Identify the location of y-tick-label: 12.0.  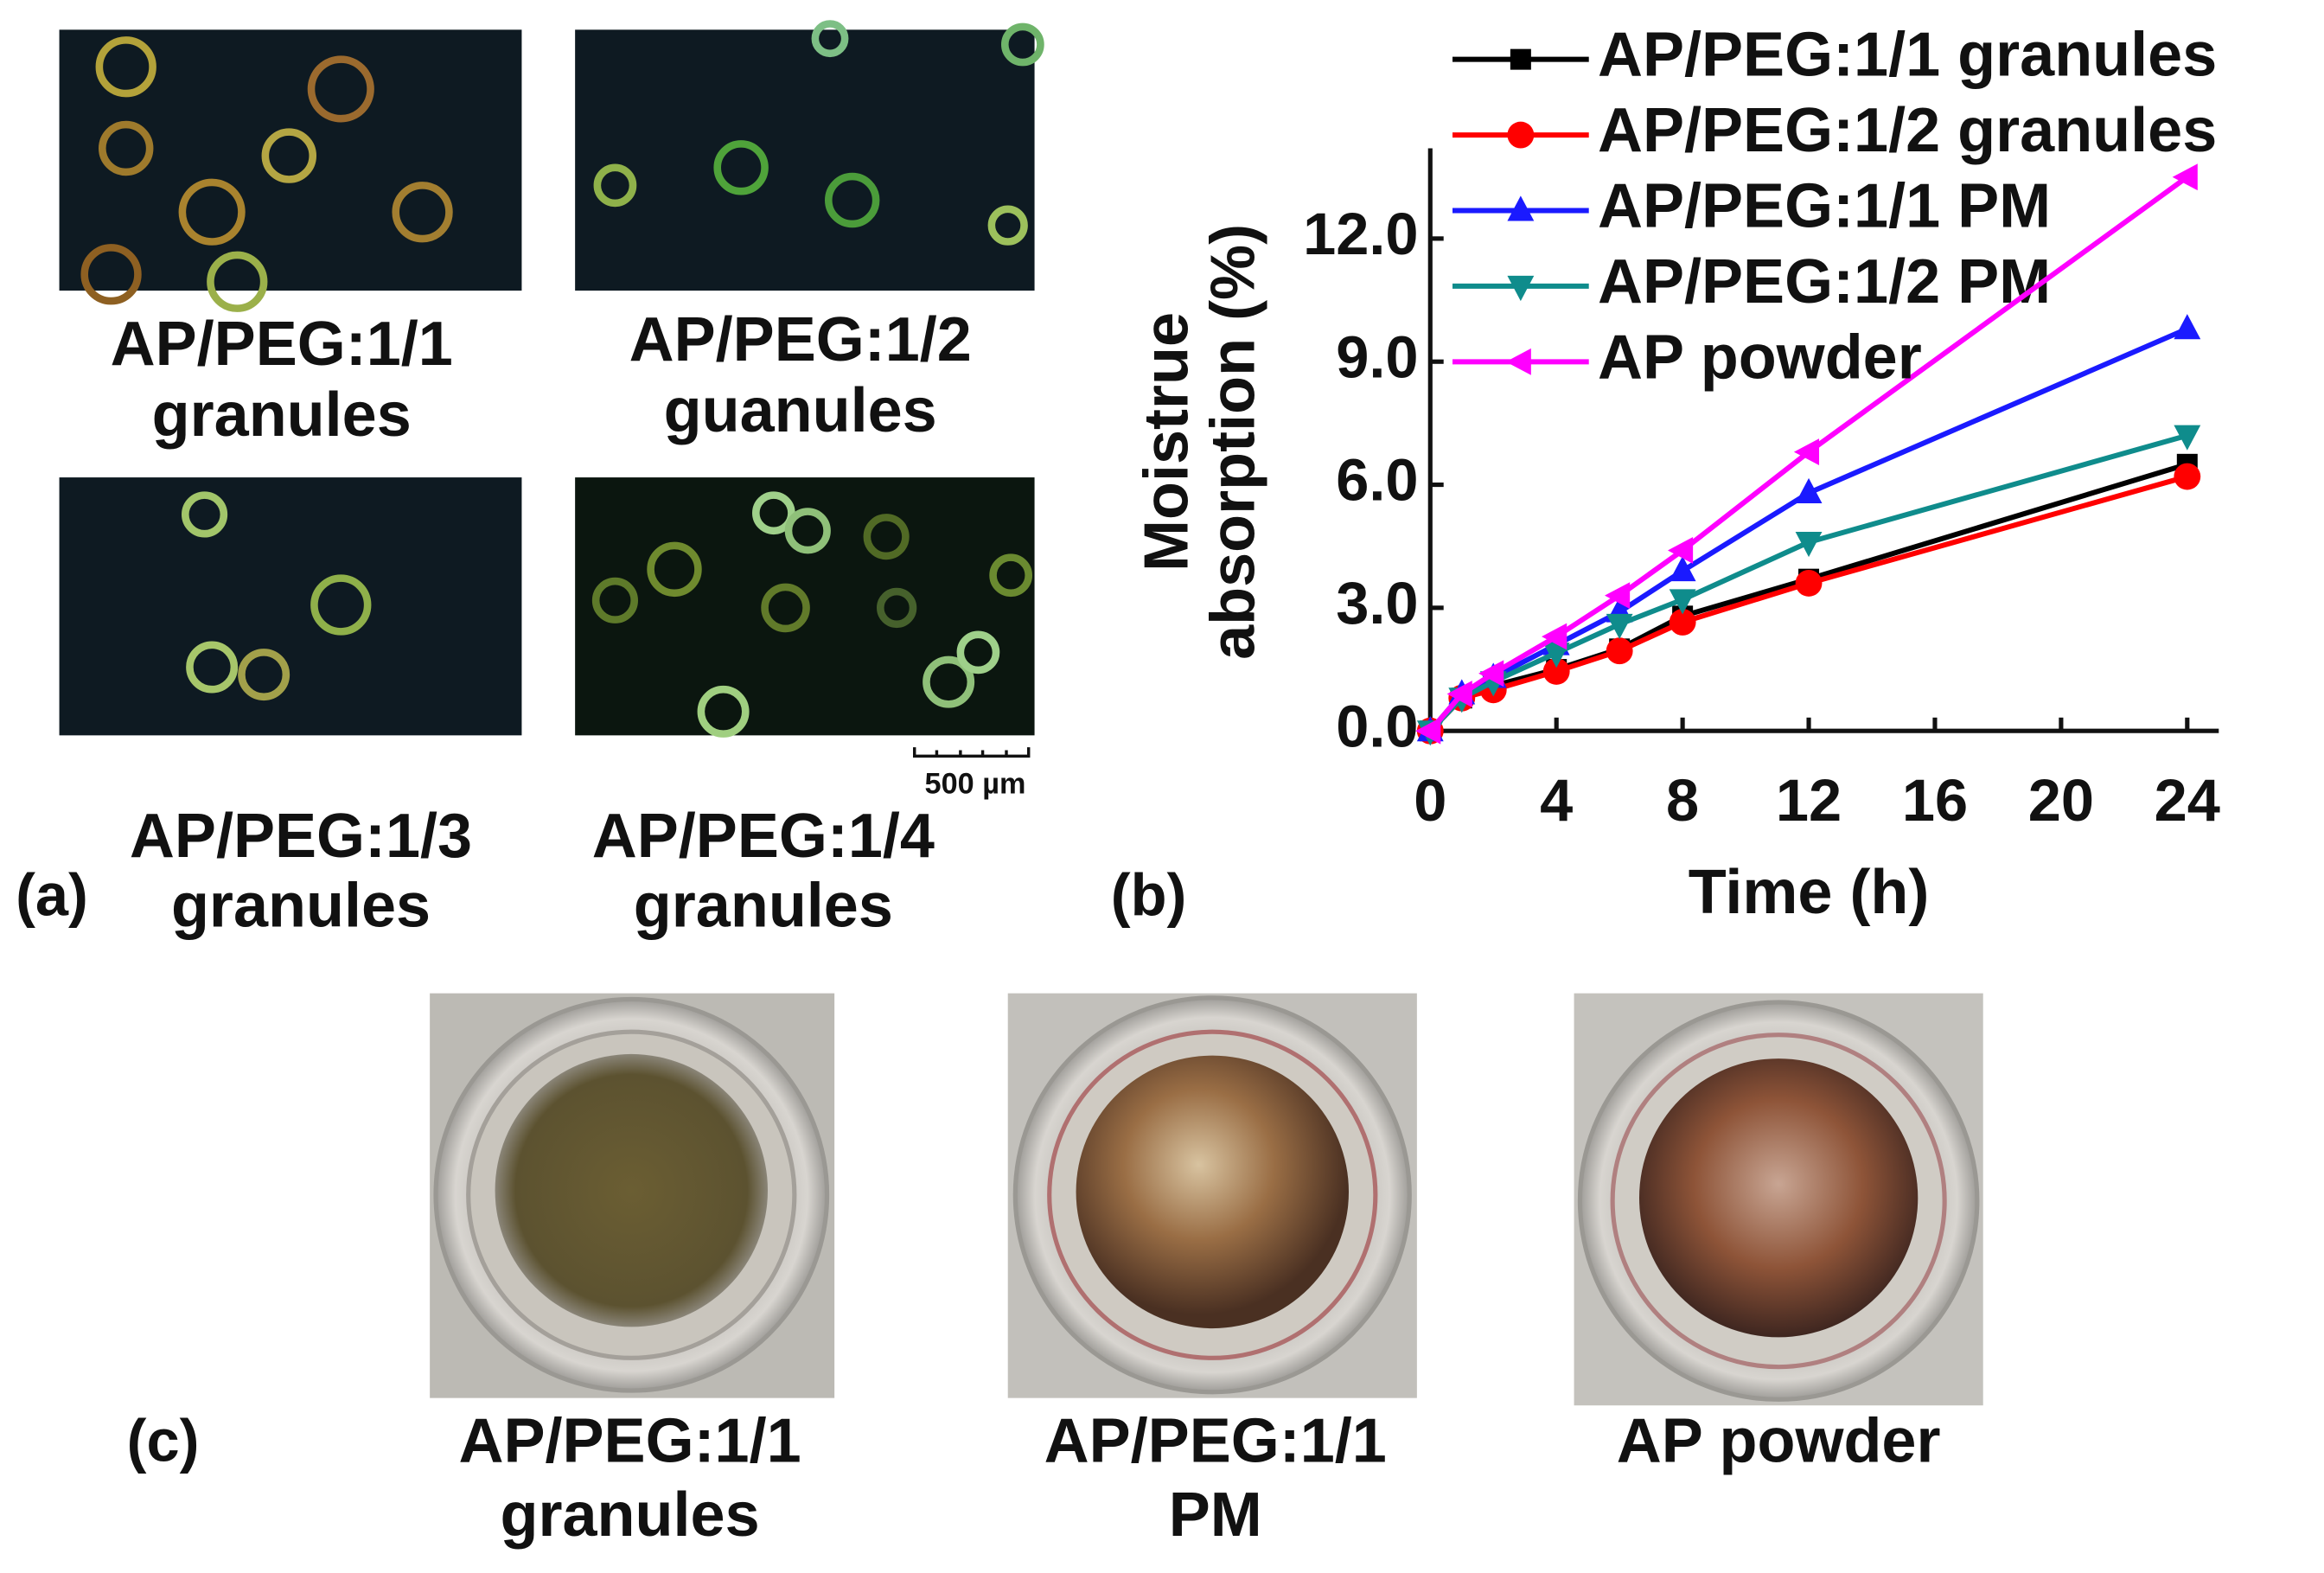
(1360, 234).